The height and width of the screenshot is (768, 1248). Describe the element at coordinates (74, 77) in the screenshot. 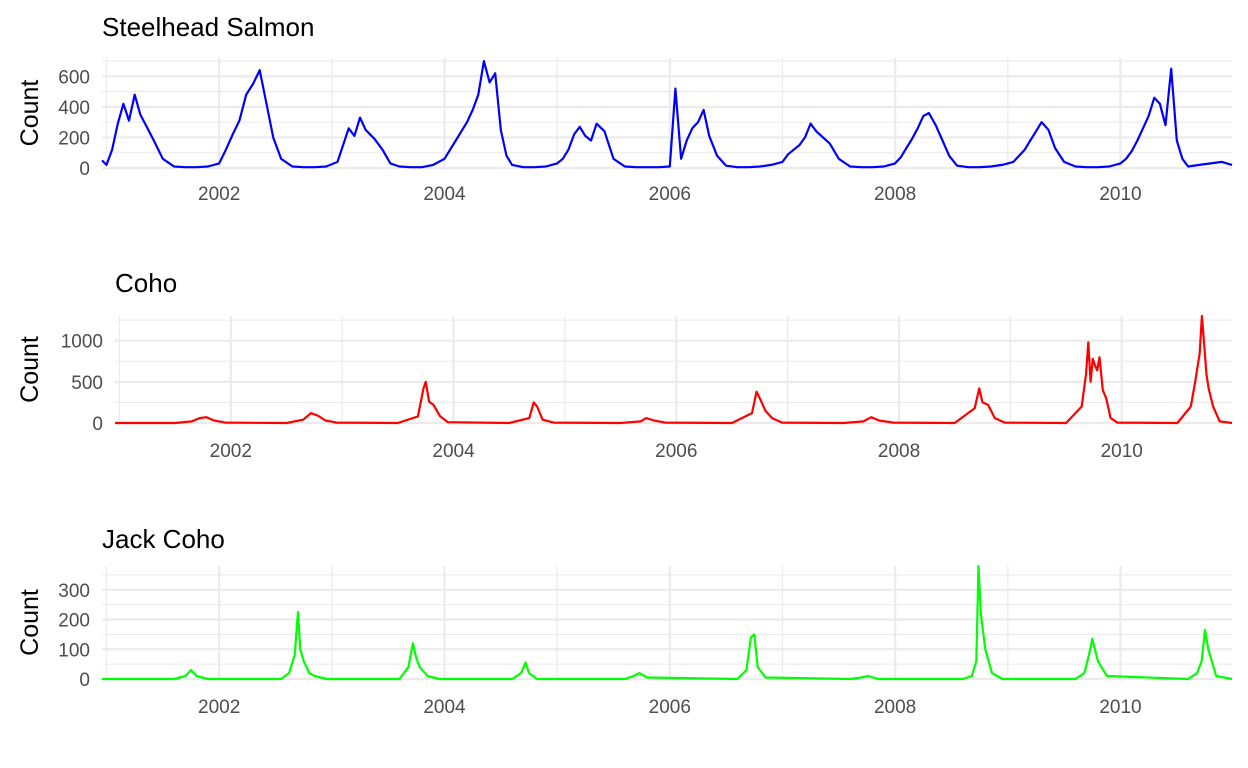

I see `y-tick-label: 600` at that location.